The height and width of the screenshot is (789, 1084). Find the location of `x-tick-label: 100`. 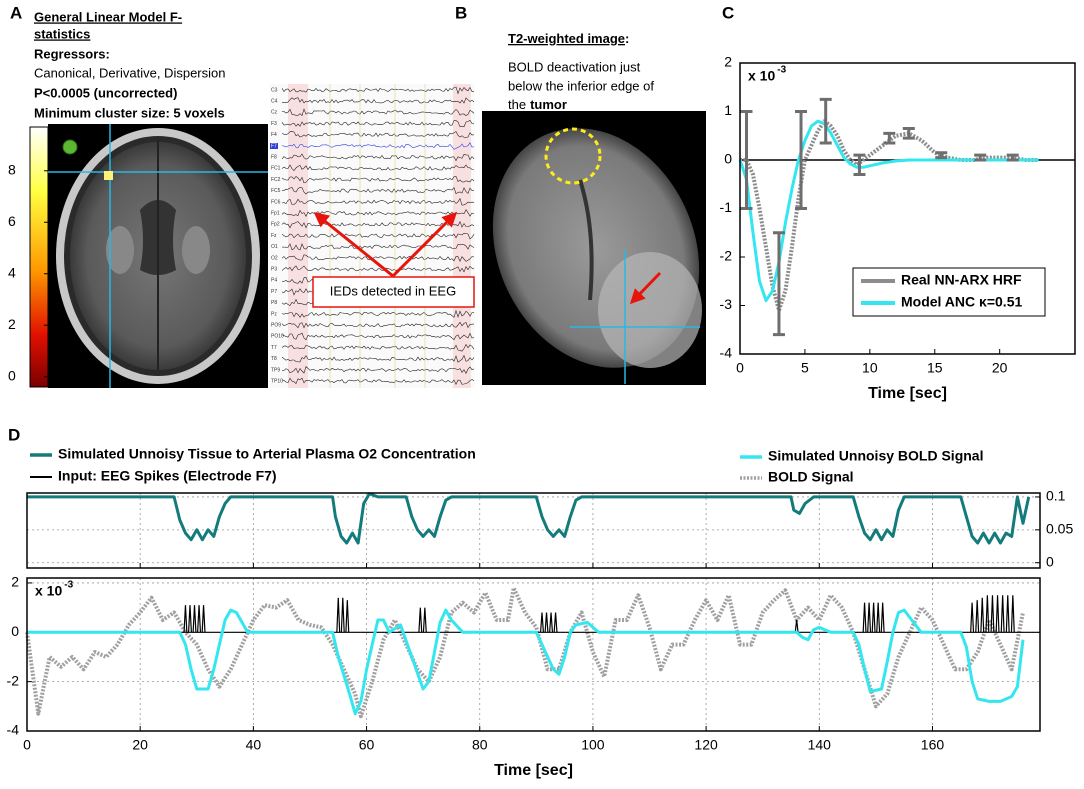

x-tick-label: 100 is located at coordinates (593, 745).